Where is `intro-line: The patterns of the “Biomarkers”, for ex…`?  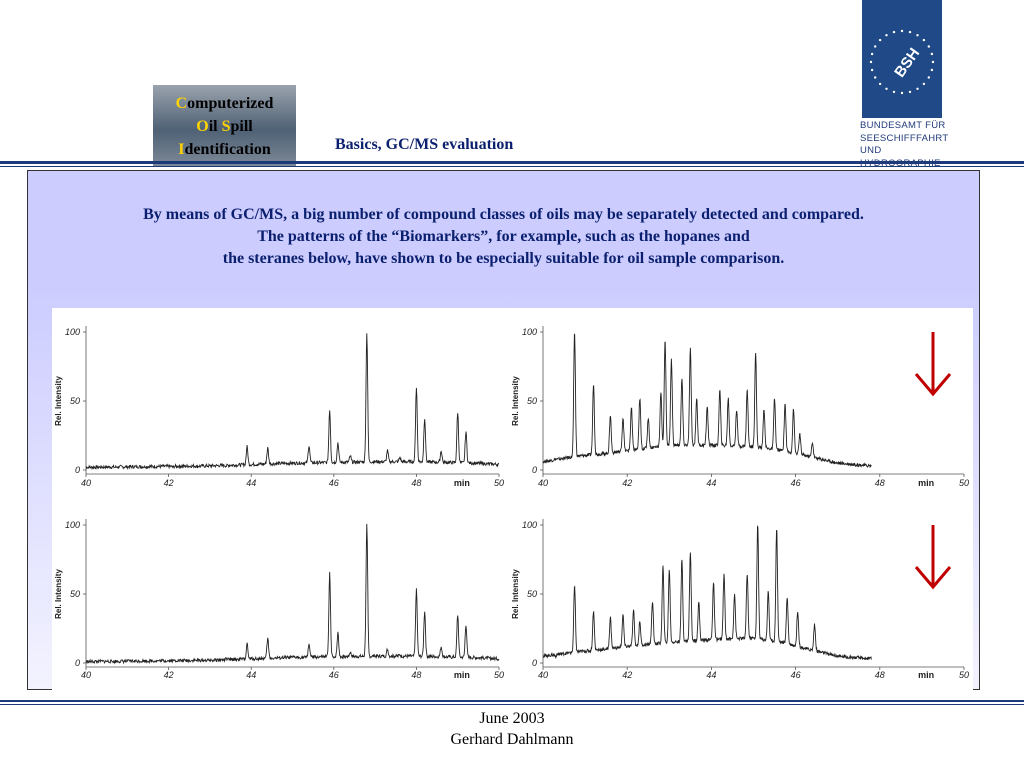 intro-line: The patterns of the “Biomarkers”, for ex… is located at coordinates (503, 236).